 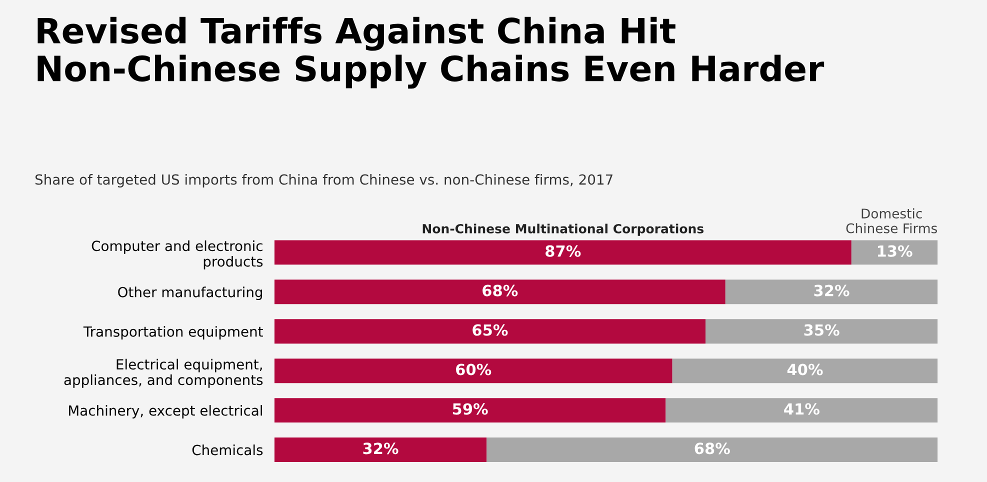 I want to click on y-tick-label: Computer and electronic products, so click(x=177, y=255).